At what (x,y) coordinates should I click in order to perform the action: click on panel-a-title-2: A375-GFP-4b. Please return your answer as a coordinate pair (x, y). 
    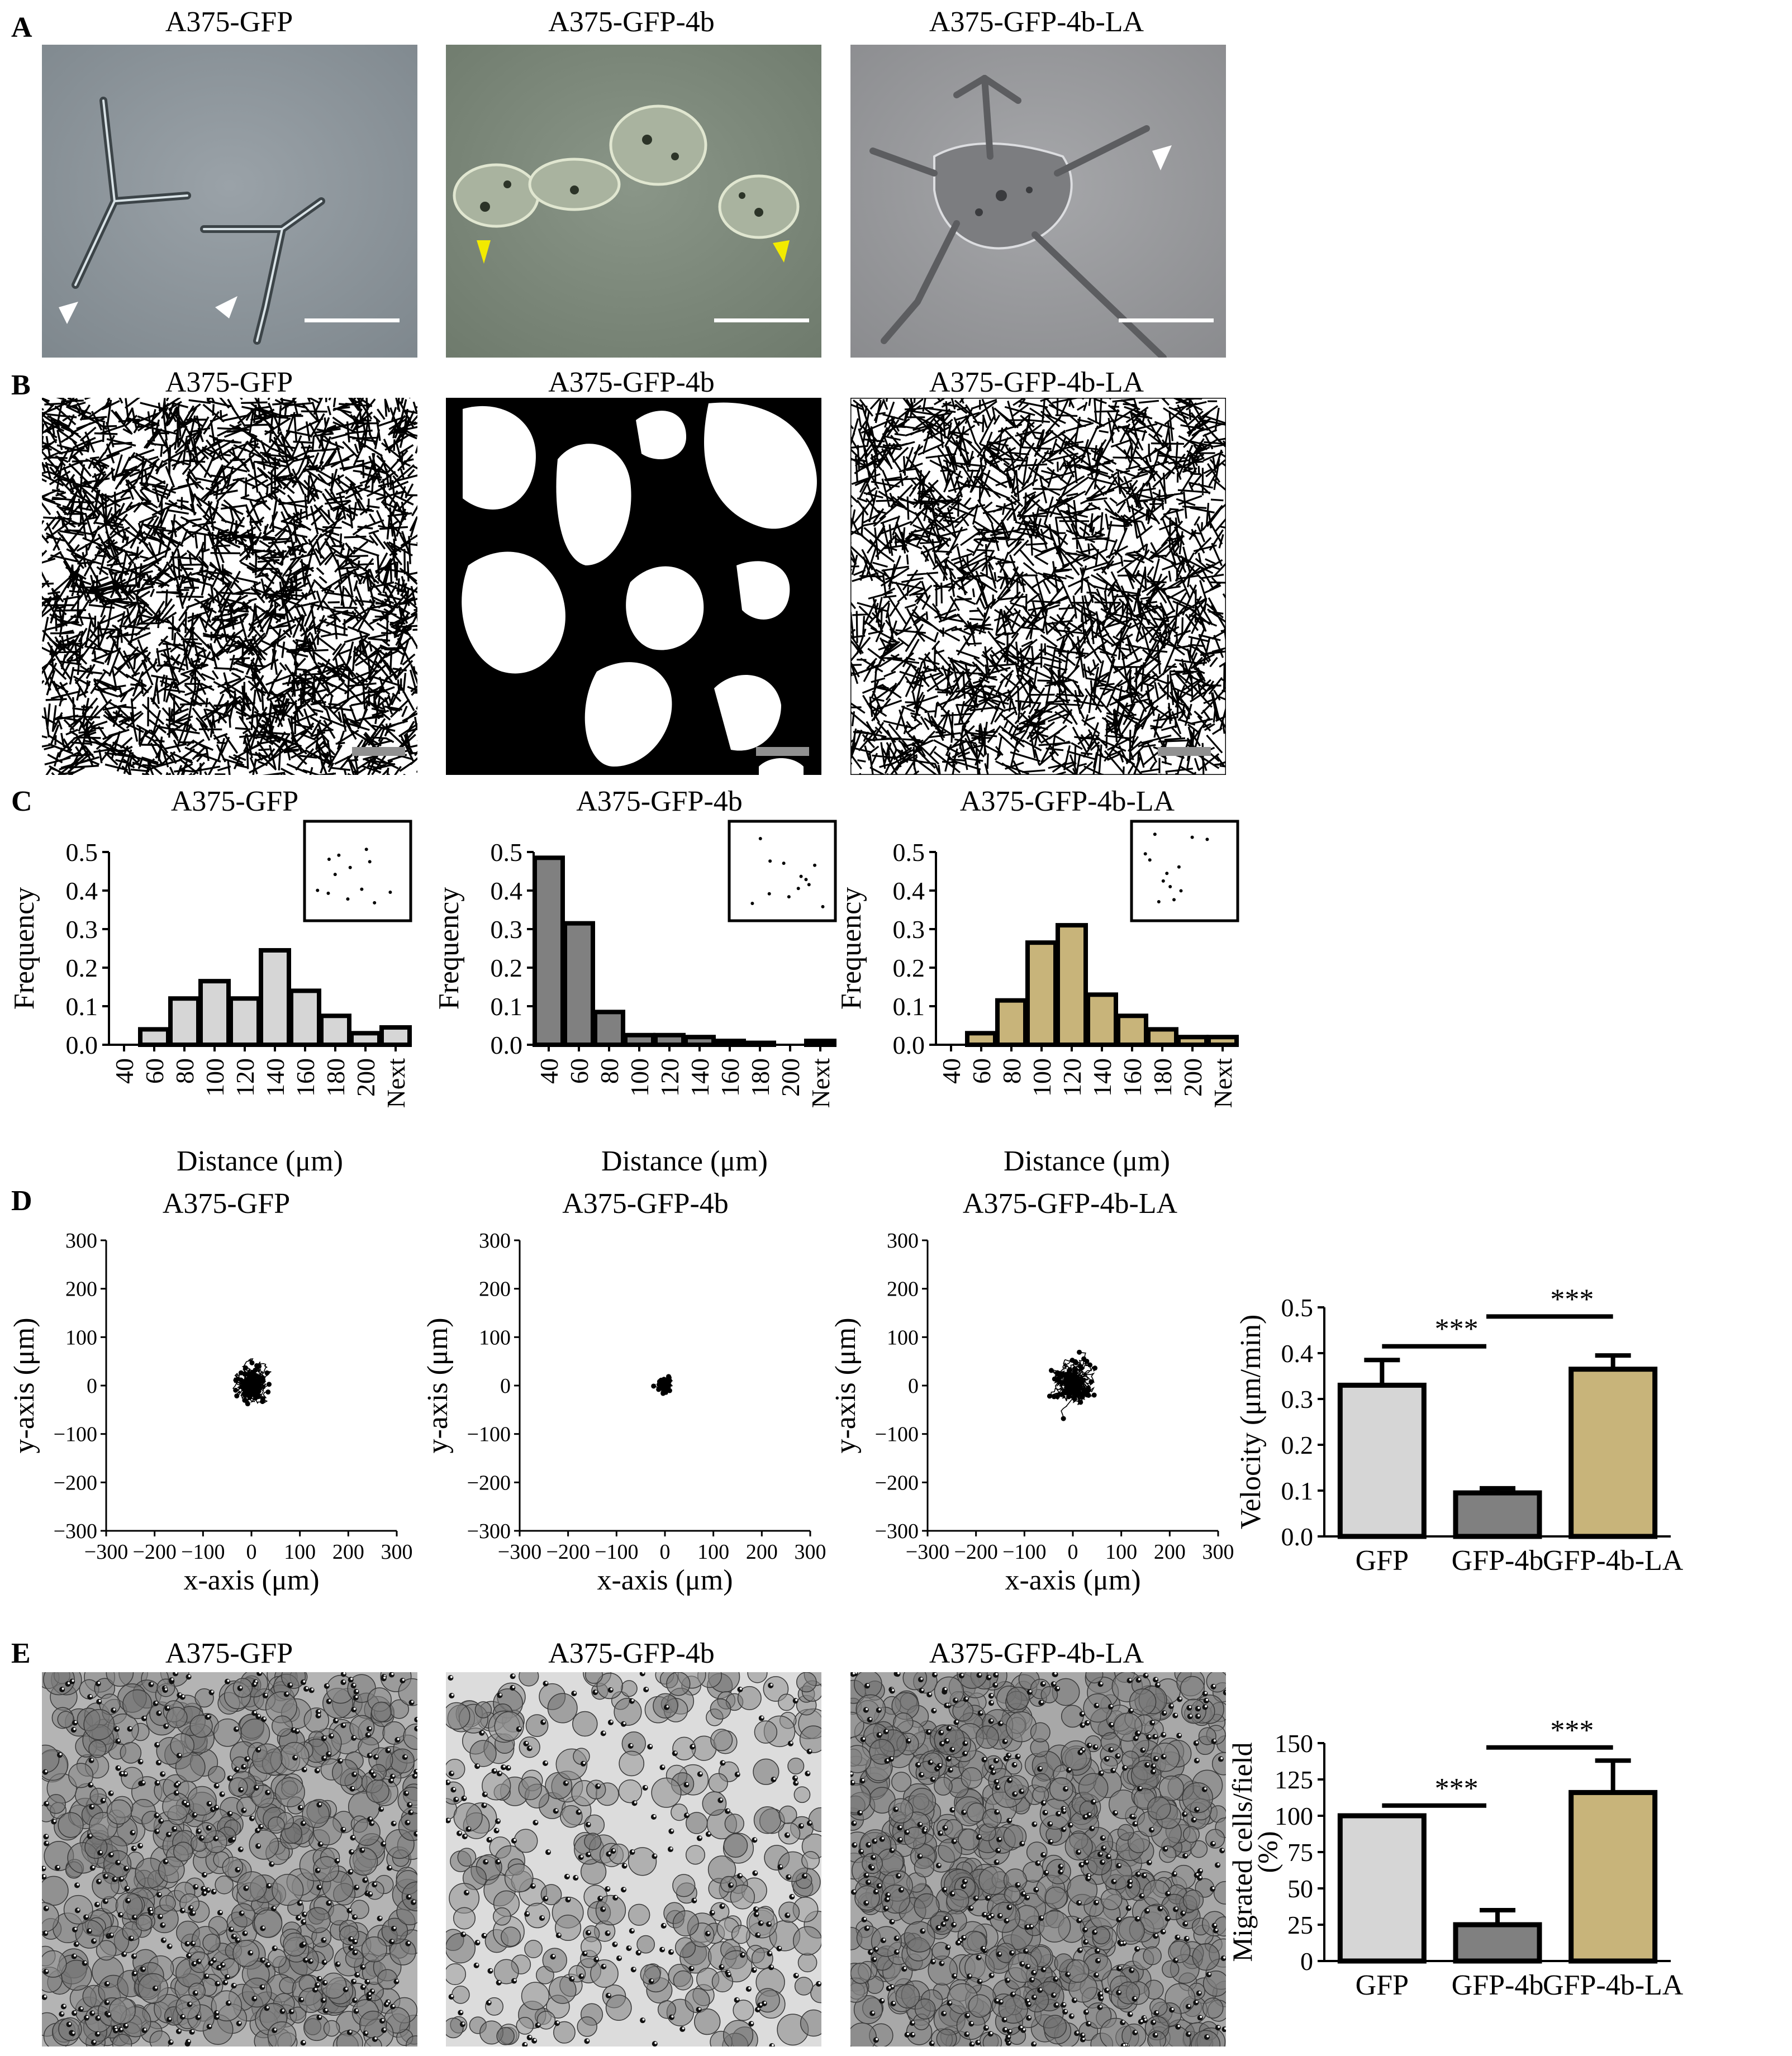
    Looking at the image, I should click on (632, 22).